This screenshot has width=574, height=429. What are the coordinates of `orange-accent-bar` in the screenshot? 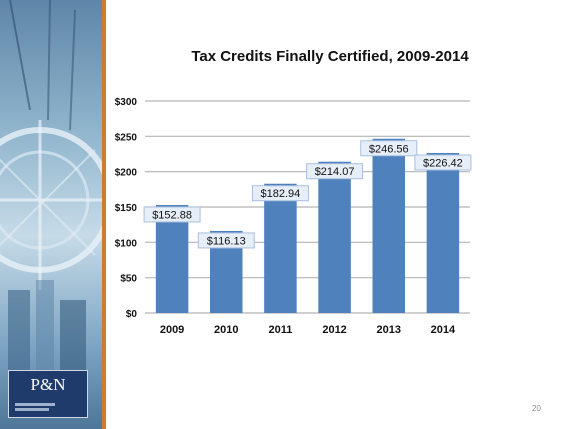 It's located at (104, 214).